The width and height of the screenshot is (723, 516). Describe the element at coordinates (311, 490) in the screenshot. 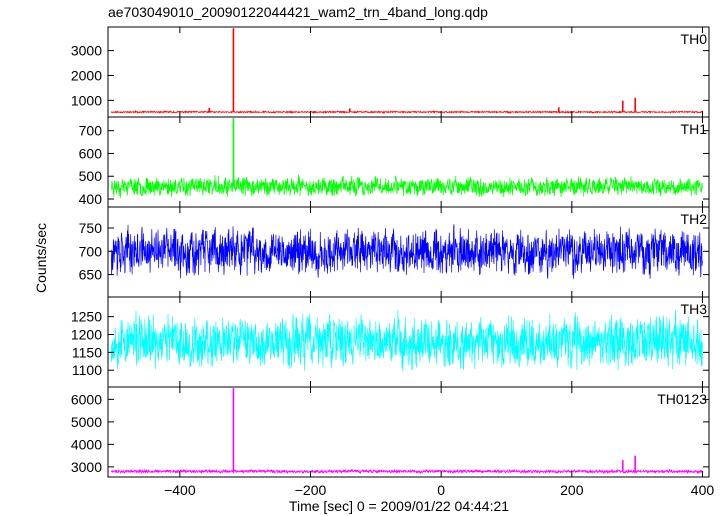

I see `x-tick-label: −200` at that location.